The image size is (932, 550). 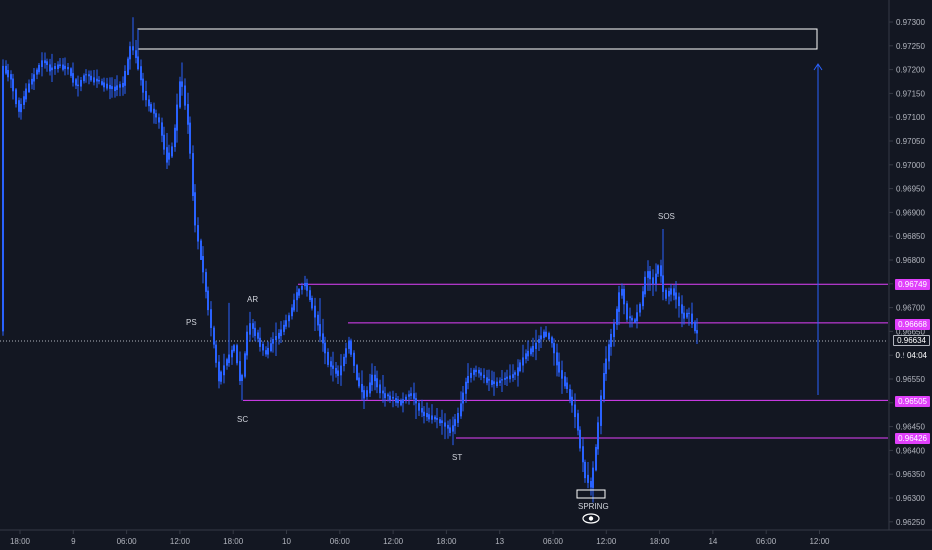 What do you see at coordinates (191, 322) in the screenshot?
I see `annotation-ps: PS` at bounding box center [191, 322].